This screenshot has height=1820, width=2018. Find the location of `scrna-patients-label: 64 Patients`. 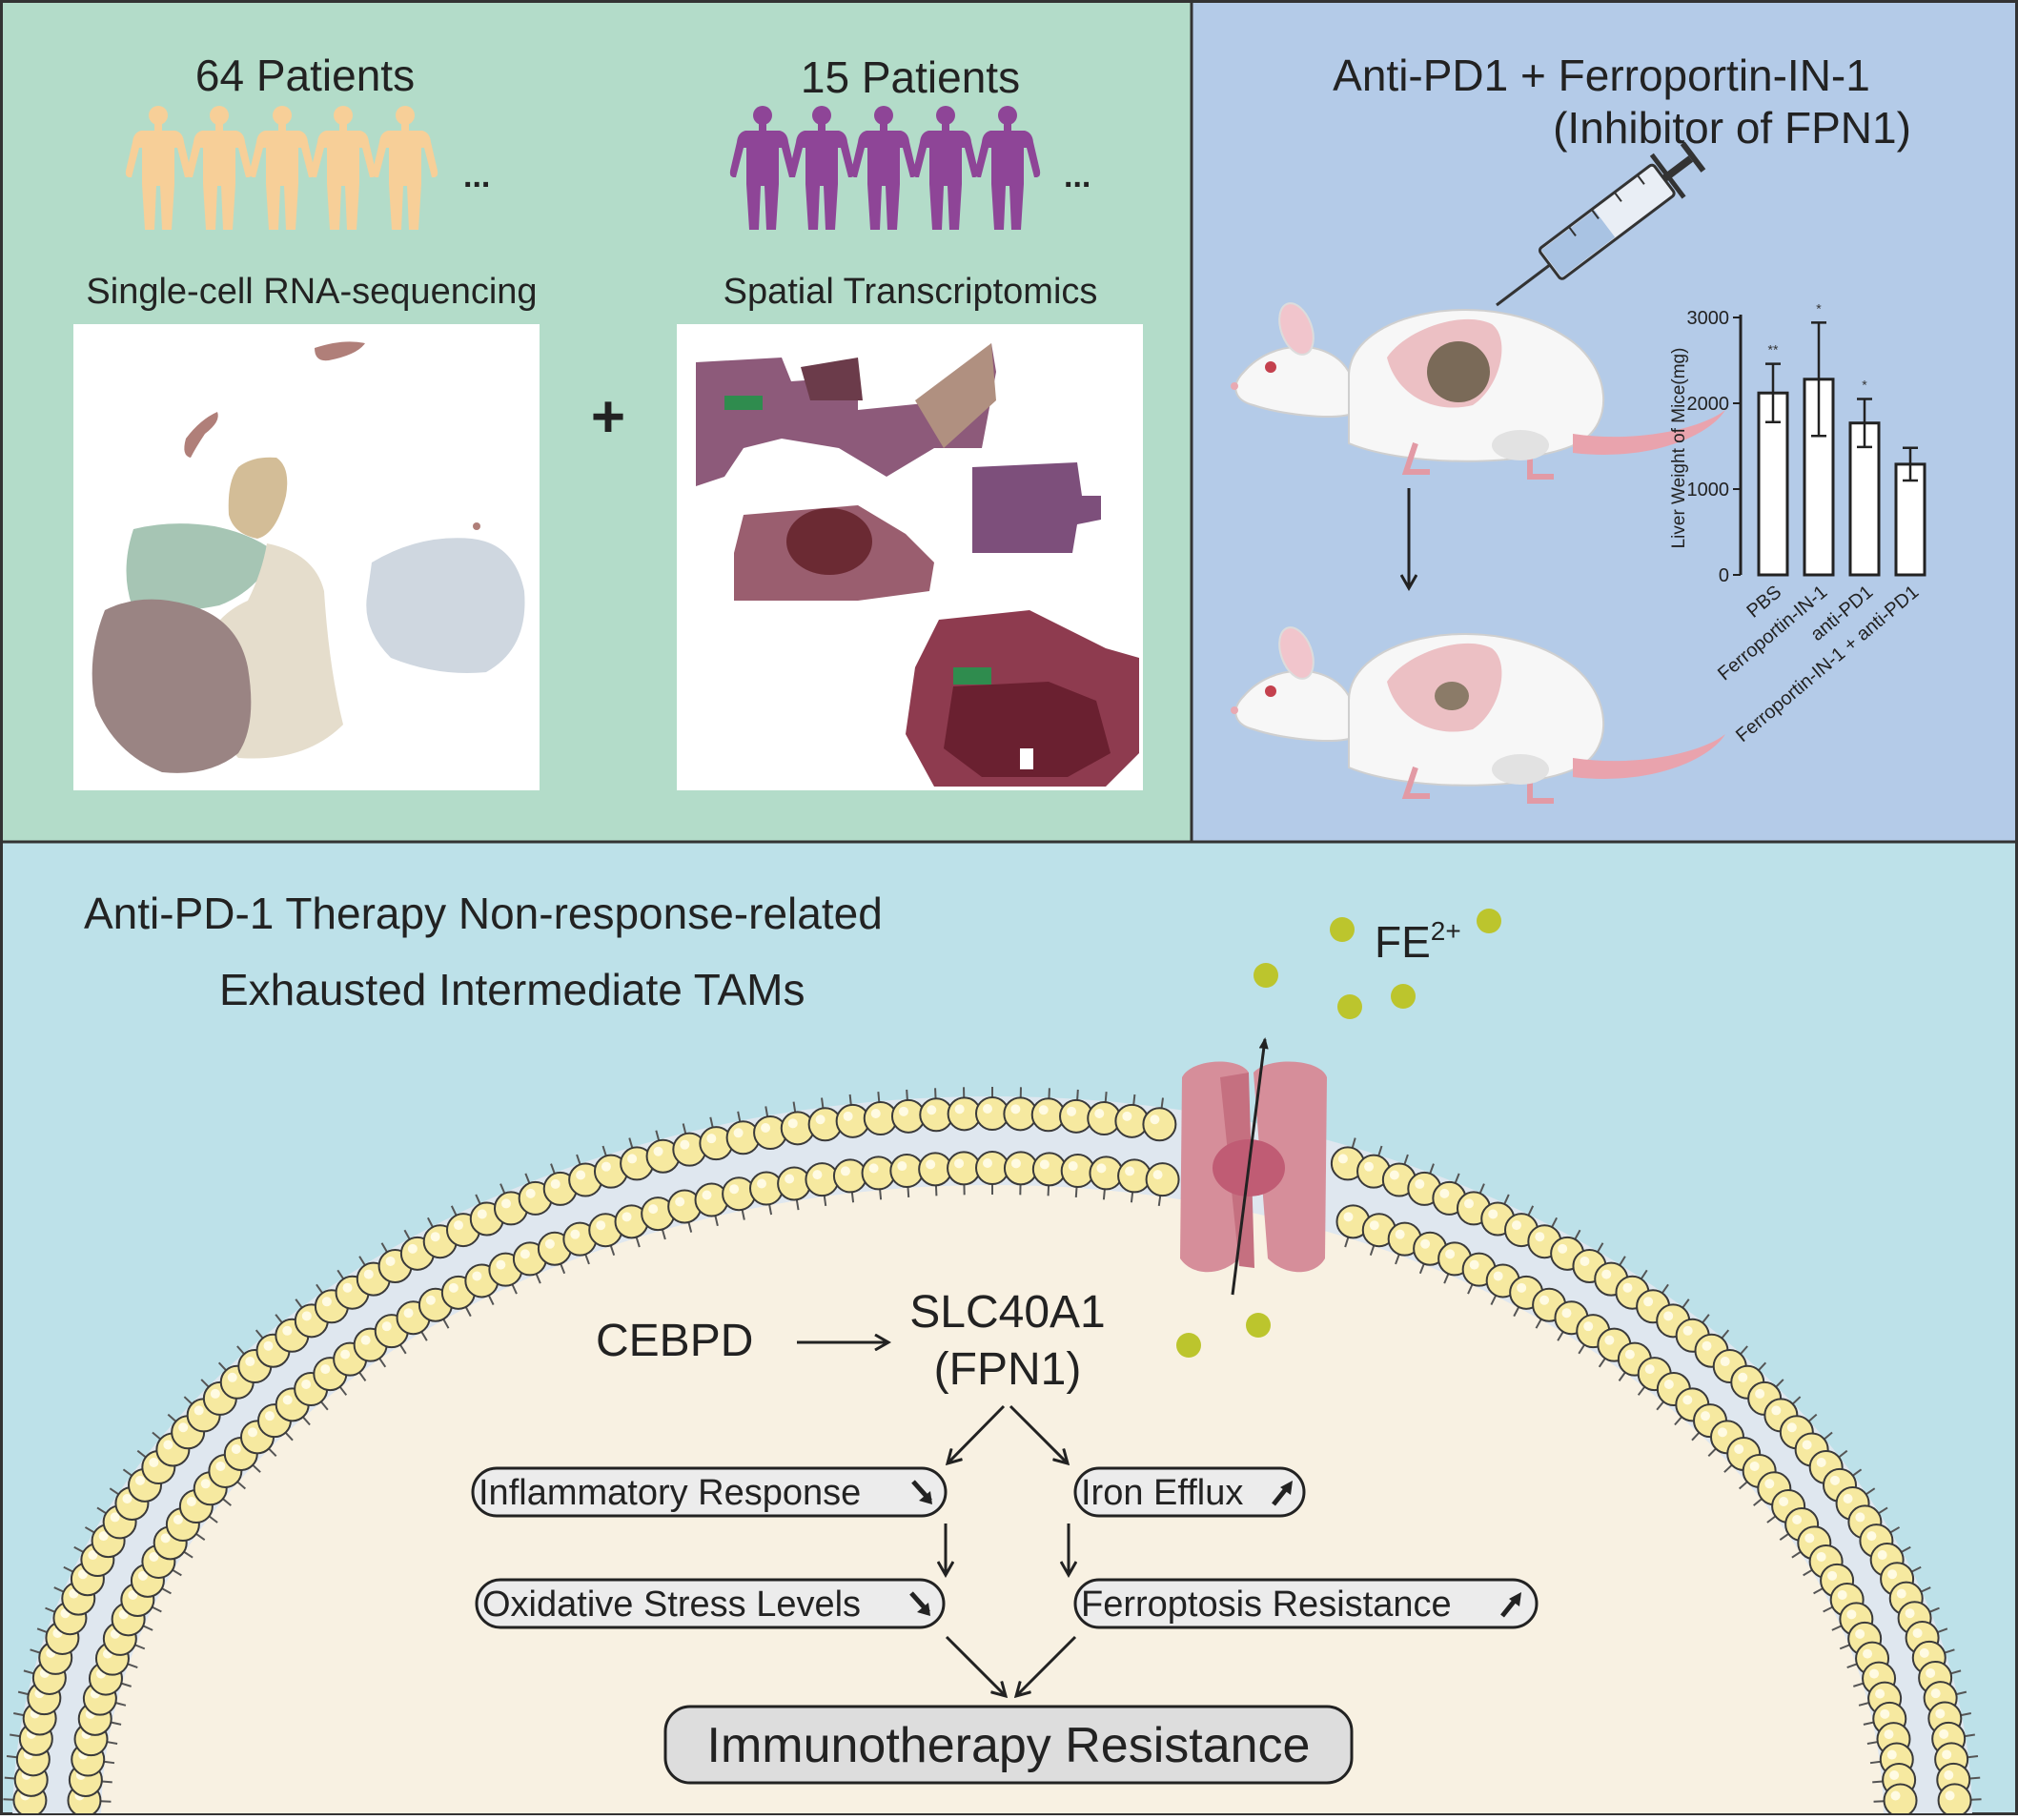

scrna-patients-label: 64 Patients is located at coordinates (305, 75).